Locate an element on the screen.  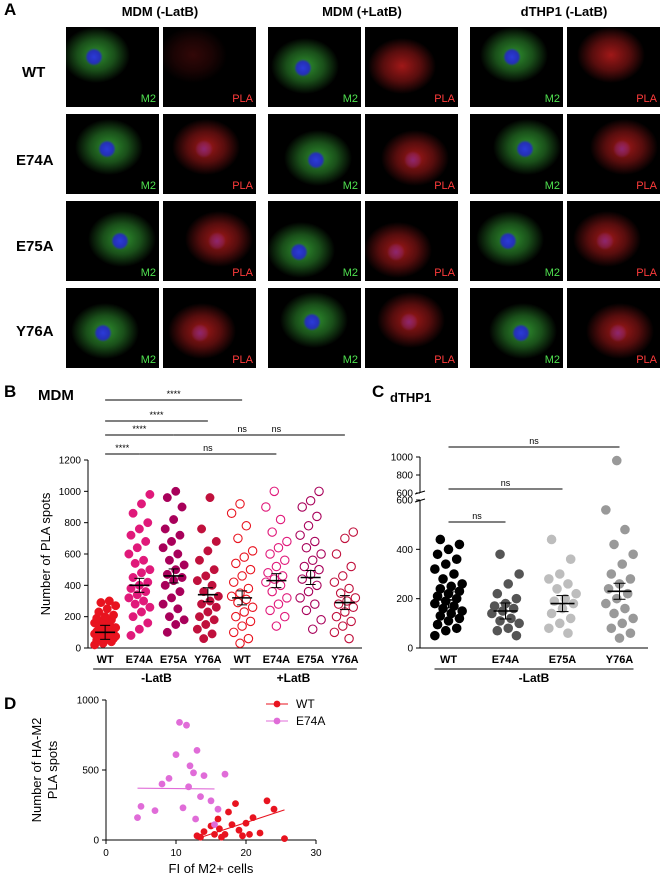
row-label-wt: WT is located at coordinates (34, 72).